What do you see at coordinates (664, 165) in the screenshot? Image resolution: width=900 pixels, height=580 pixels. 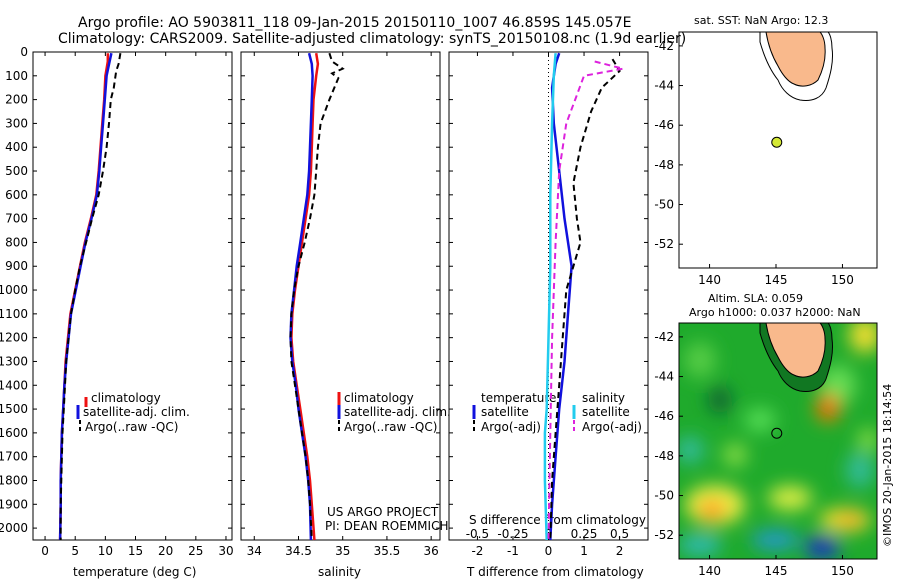 I see `map_sst-ytick-label: -48` at bounding box center [664, 165].